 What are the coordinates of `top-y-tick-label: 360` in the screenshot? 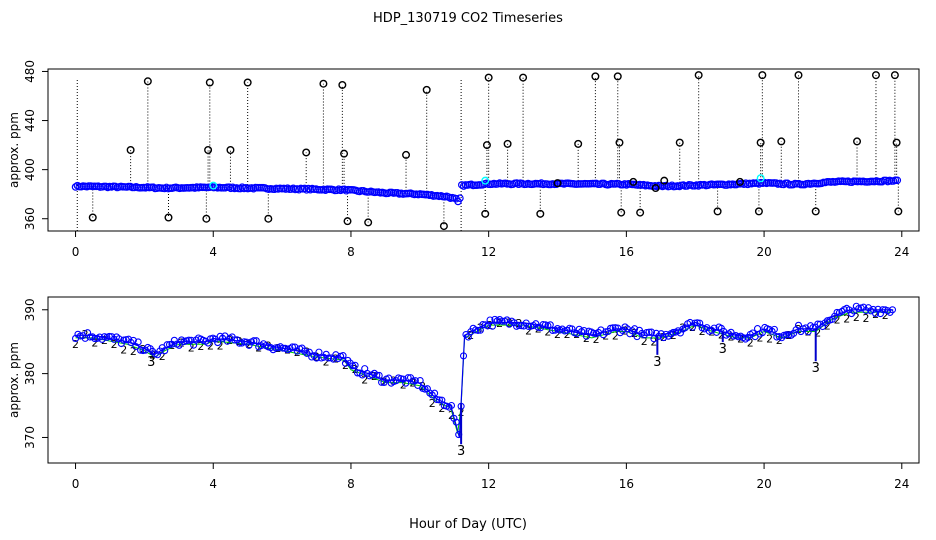 It's located at (30, 218).